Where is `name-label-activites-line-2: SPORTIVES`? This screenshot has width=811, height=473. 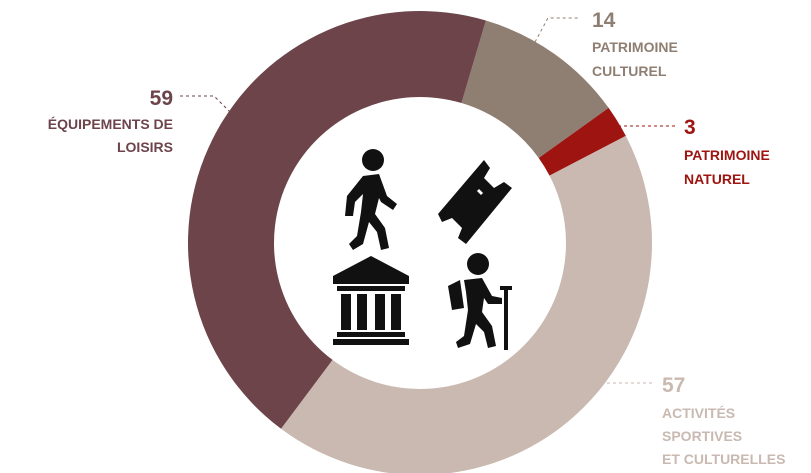
name-label-activites-line-2: SPORTIVES is located at coordinates (702, 436).